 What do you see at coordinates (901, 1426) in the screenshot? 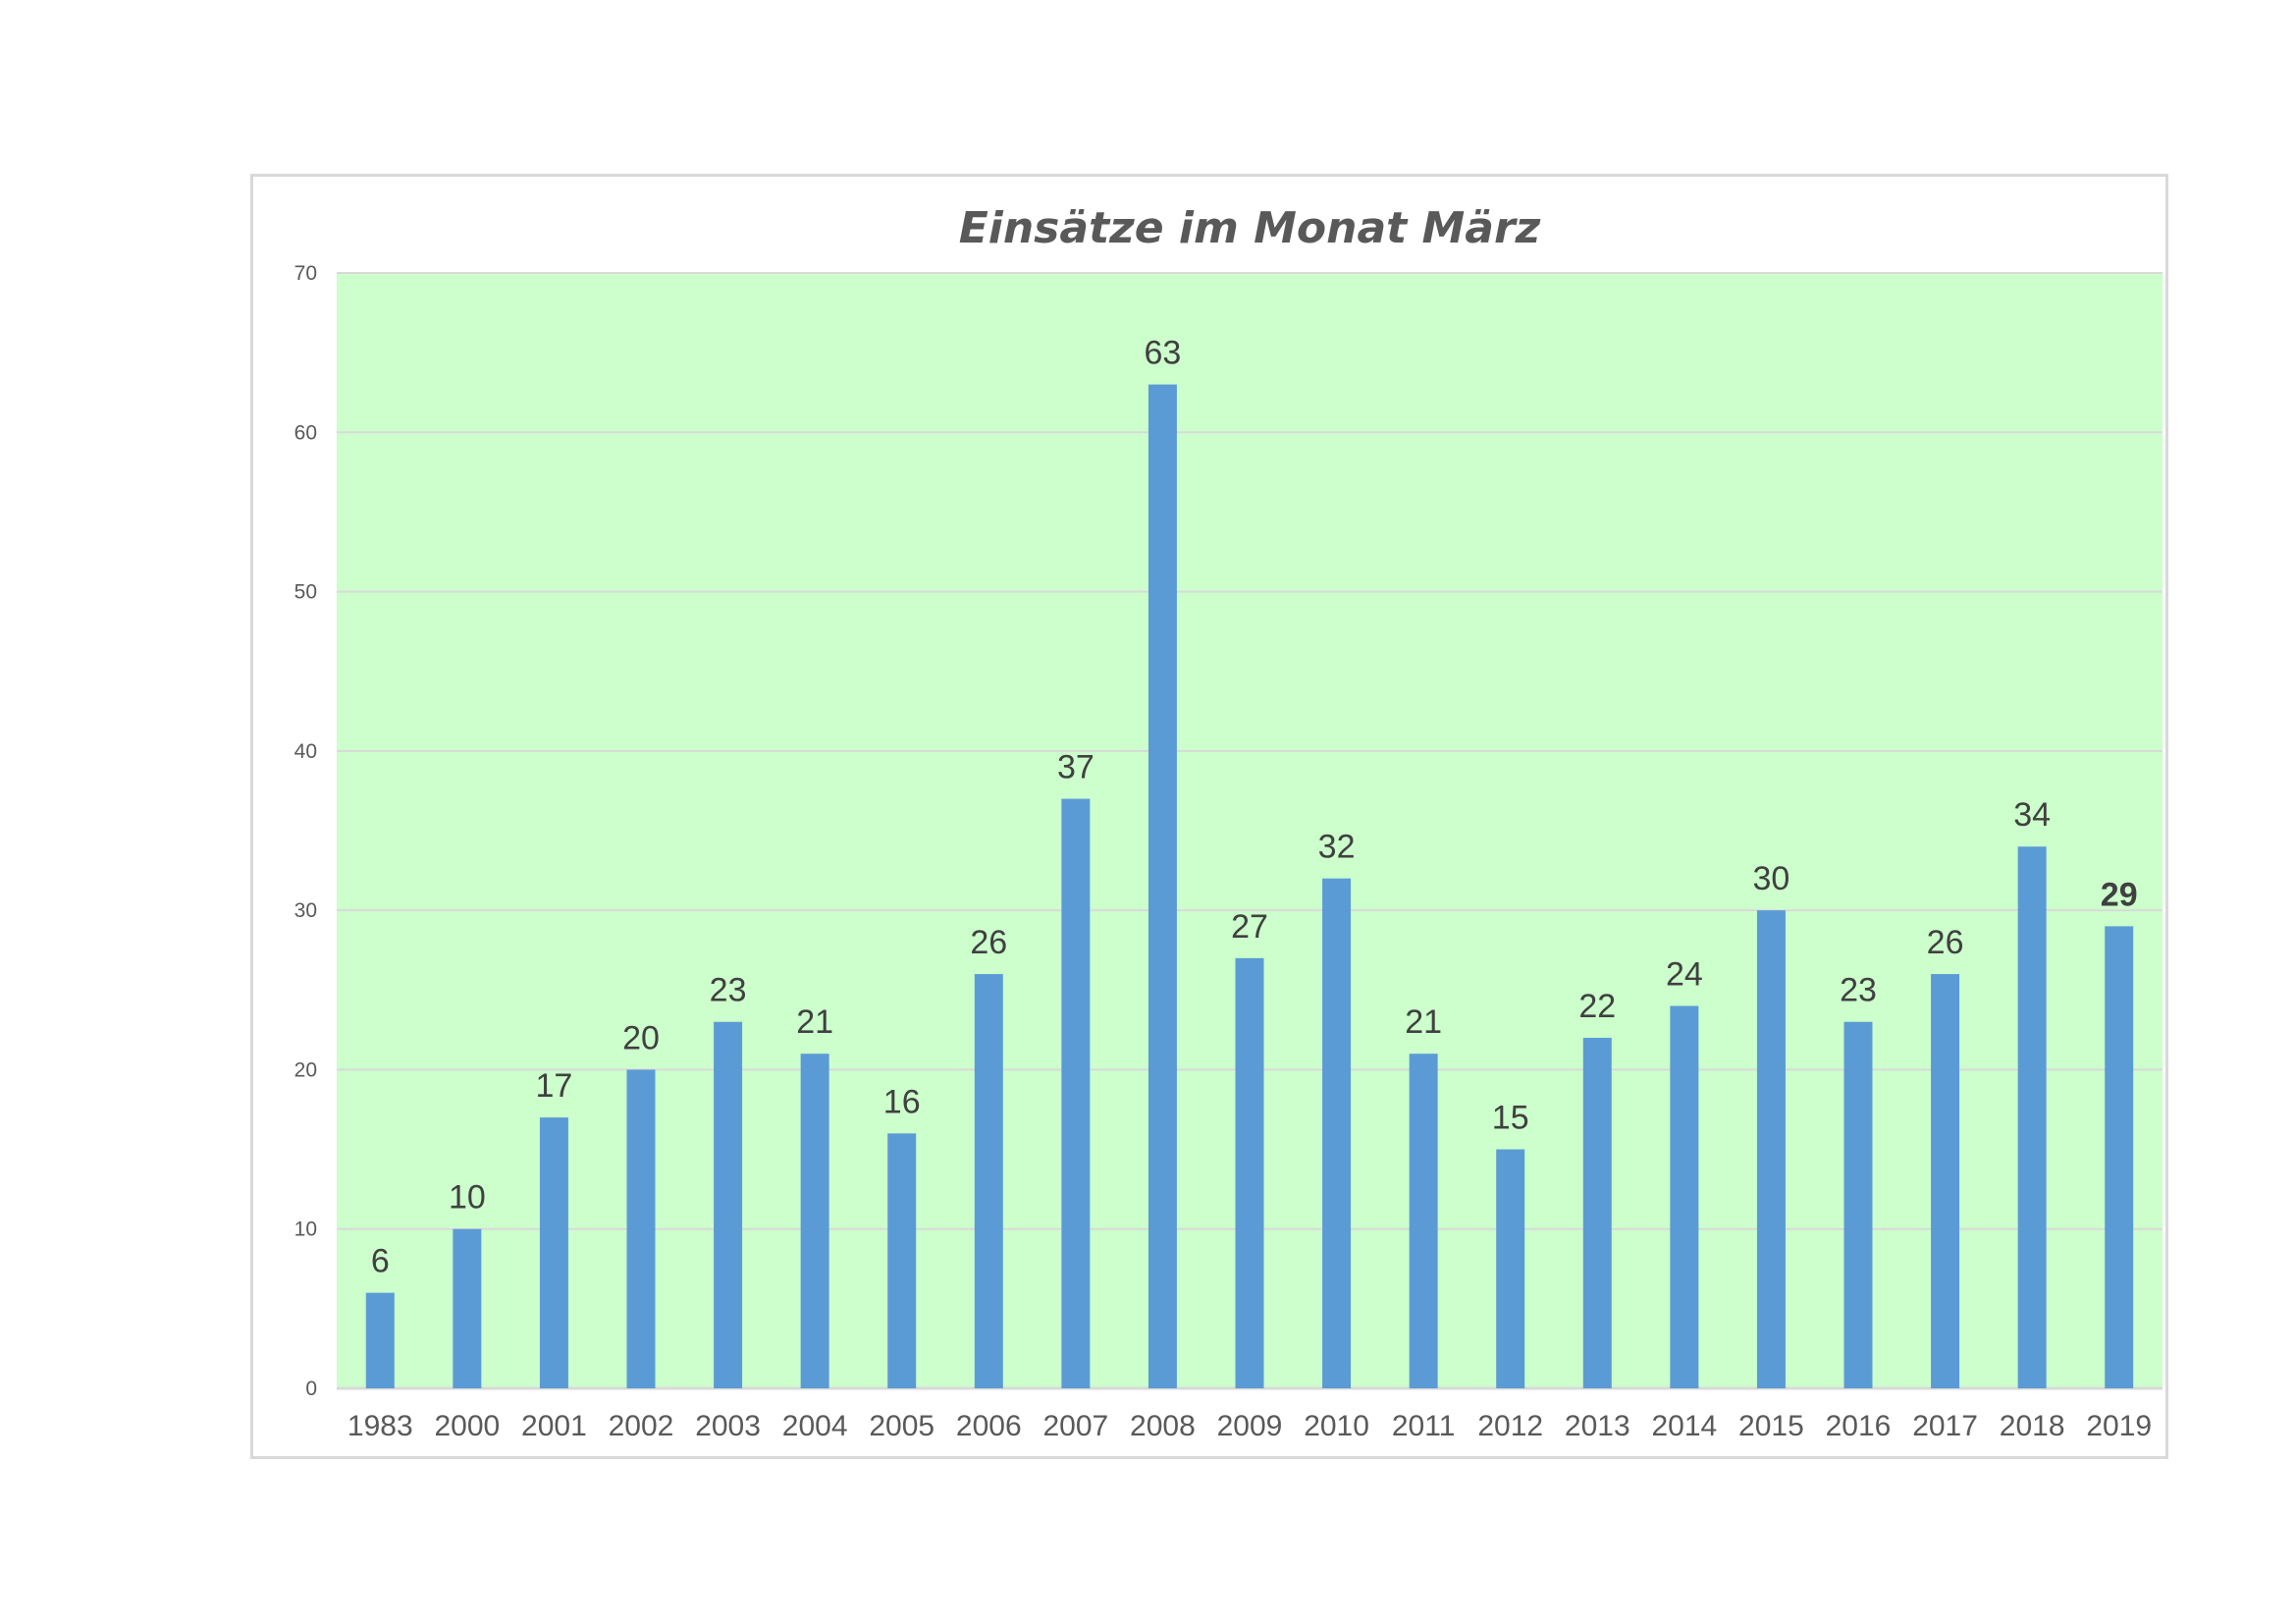
I see `x-tick-label: 2005` at bounding box center [901, 1426].